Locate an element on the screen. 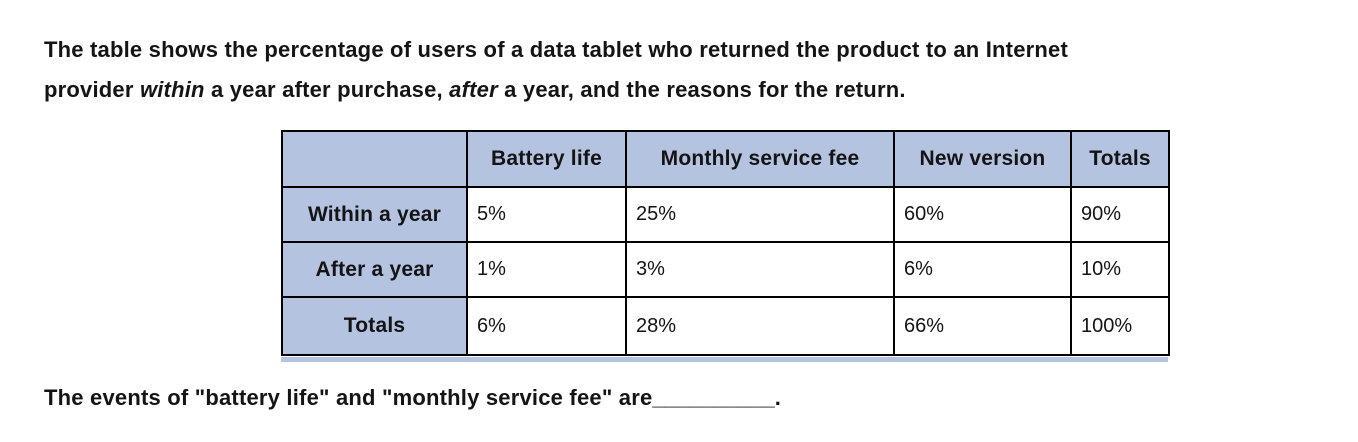  word-after-italic: after is located at coordinates (473, 89).